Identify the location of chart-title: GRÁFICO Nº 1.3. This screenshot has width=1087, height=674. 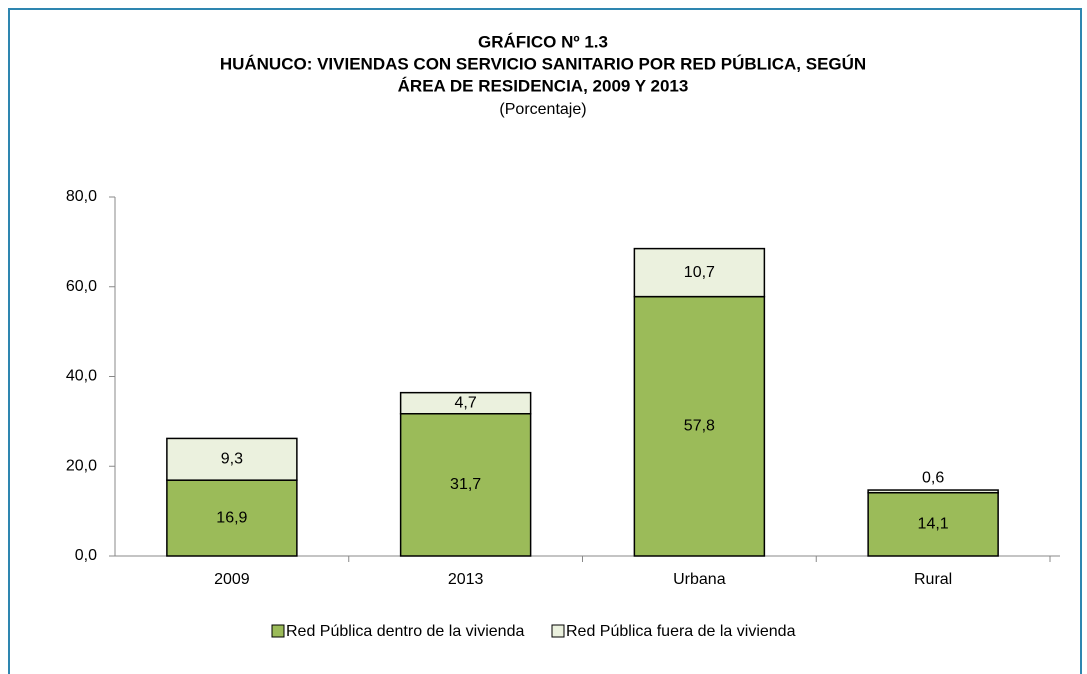
(543, 41).